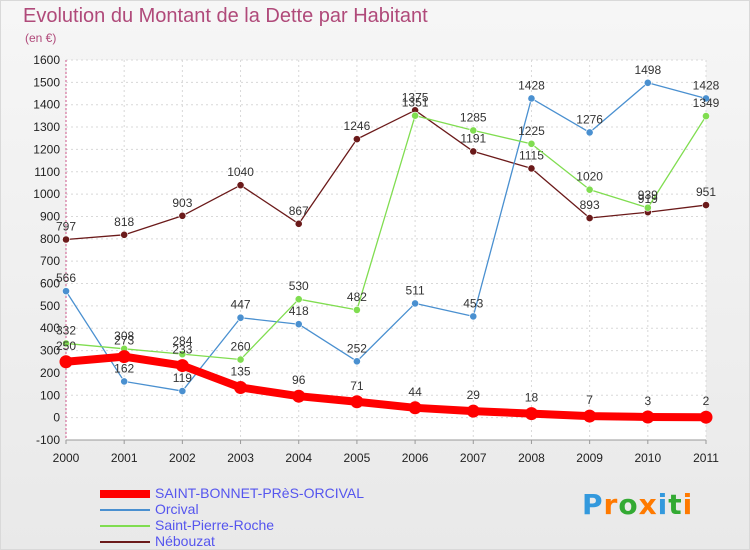 Image resolution: width=750 pixels, height=550 pixels. What do you see at coordinates (628, 504) in the screenshot?
I see `logo-letter: o` at bounding box center [628, 504].